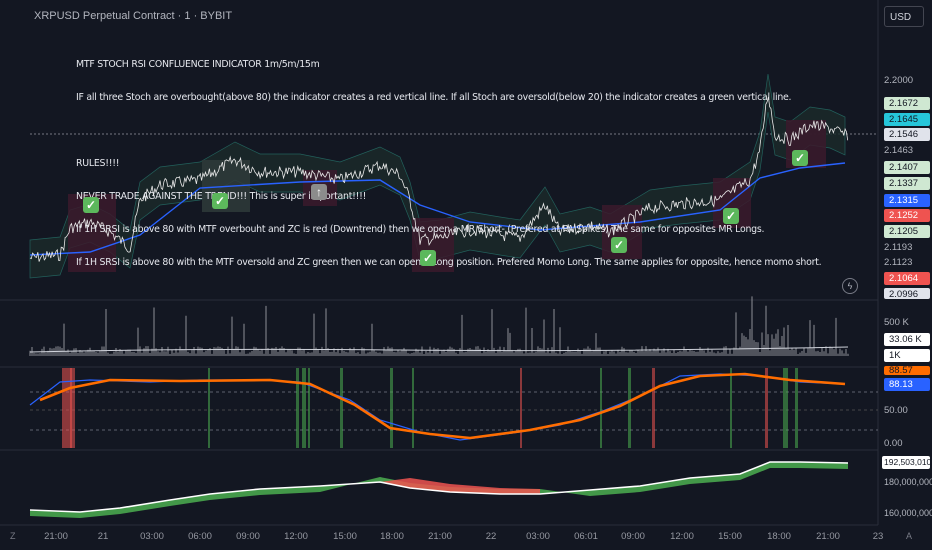 The height and width of the screenshot is (550, 932). I want to click on symbol-title: XRPUSD Perpetual Contract · 1 · BYBIT, so click(133, 16).